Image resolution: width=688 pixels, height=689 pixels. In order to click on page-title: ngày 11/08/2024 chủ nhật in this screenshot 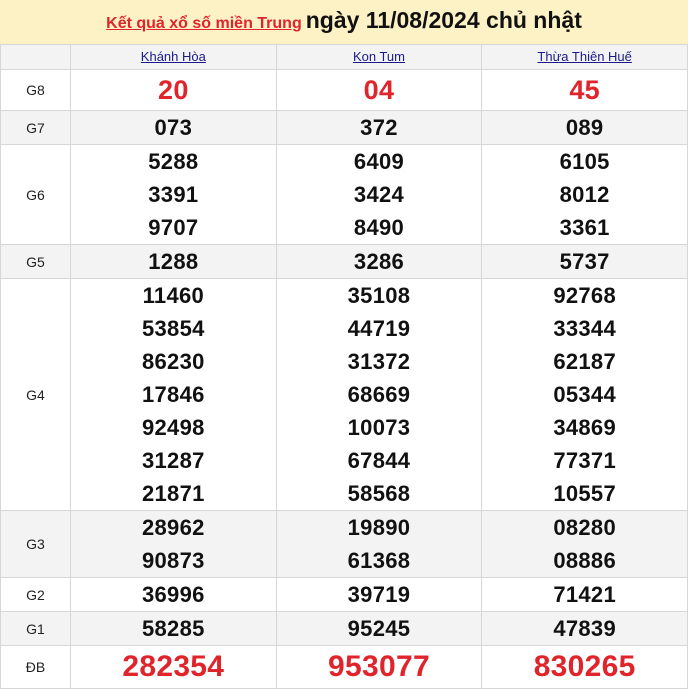, I will do `click(443, 20)`.